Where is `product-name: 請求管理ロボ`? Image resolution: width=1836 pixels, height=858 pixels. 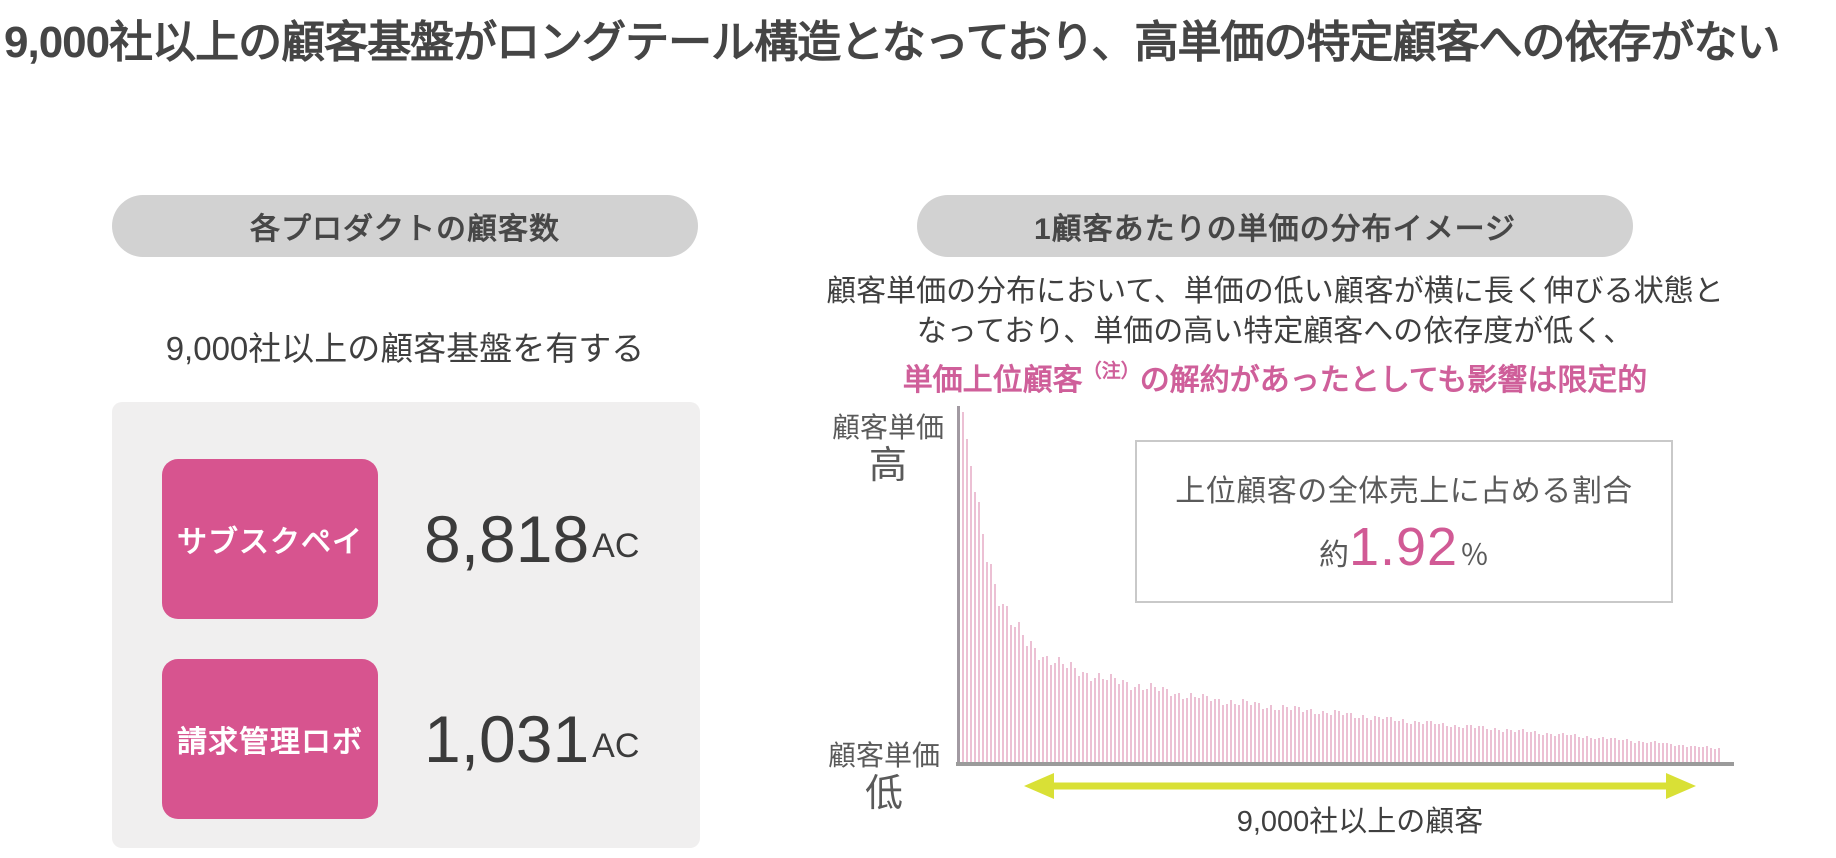
product-name: 請求管理ロボ is located at coordinates (270, 742).